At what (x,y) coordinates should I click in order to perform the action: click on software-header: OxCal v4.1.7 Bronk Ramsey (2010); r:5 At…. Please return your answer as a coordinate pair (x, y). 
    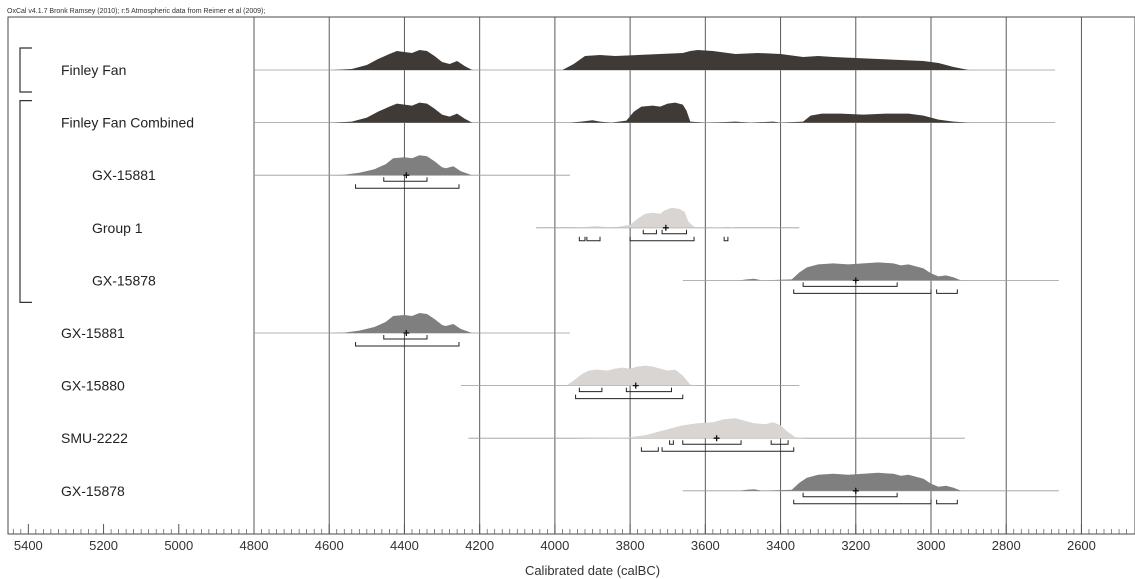
    Looking at the image, I should click on (136, 11).